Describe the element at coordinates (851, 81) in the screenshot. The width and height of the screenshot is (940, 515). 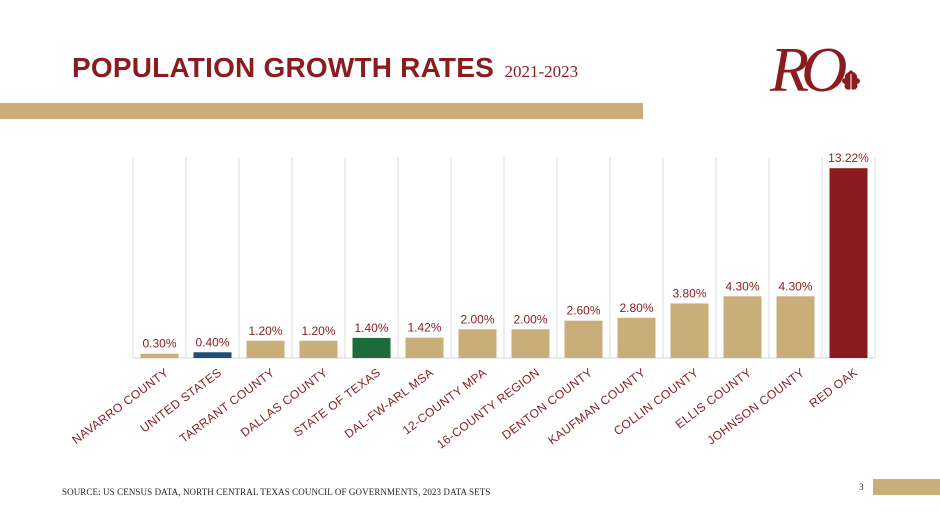
I see `oak-leaf-icon` at that location.